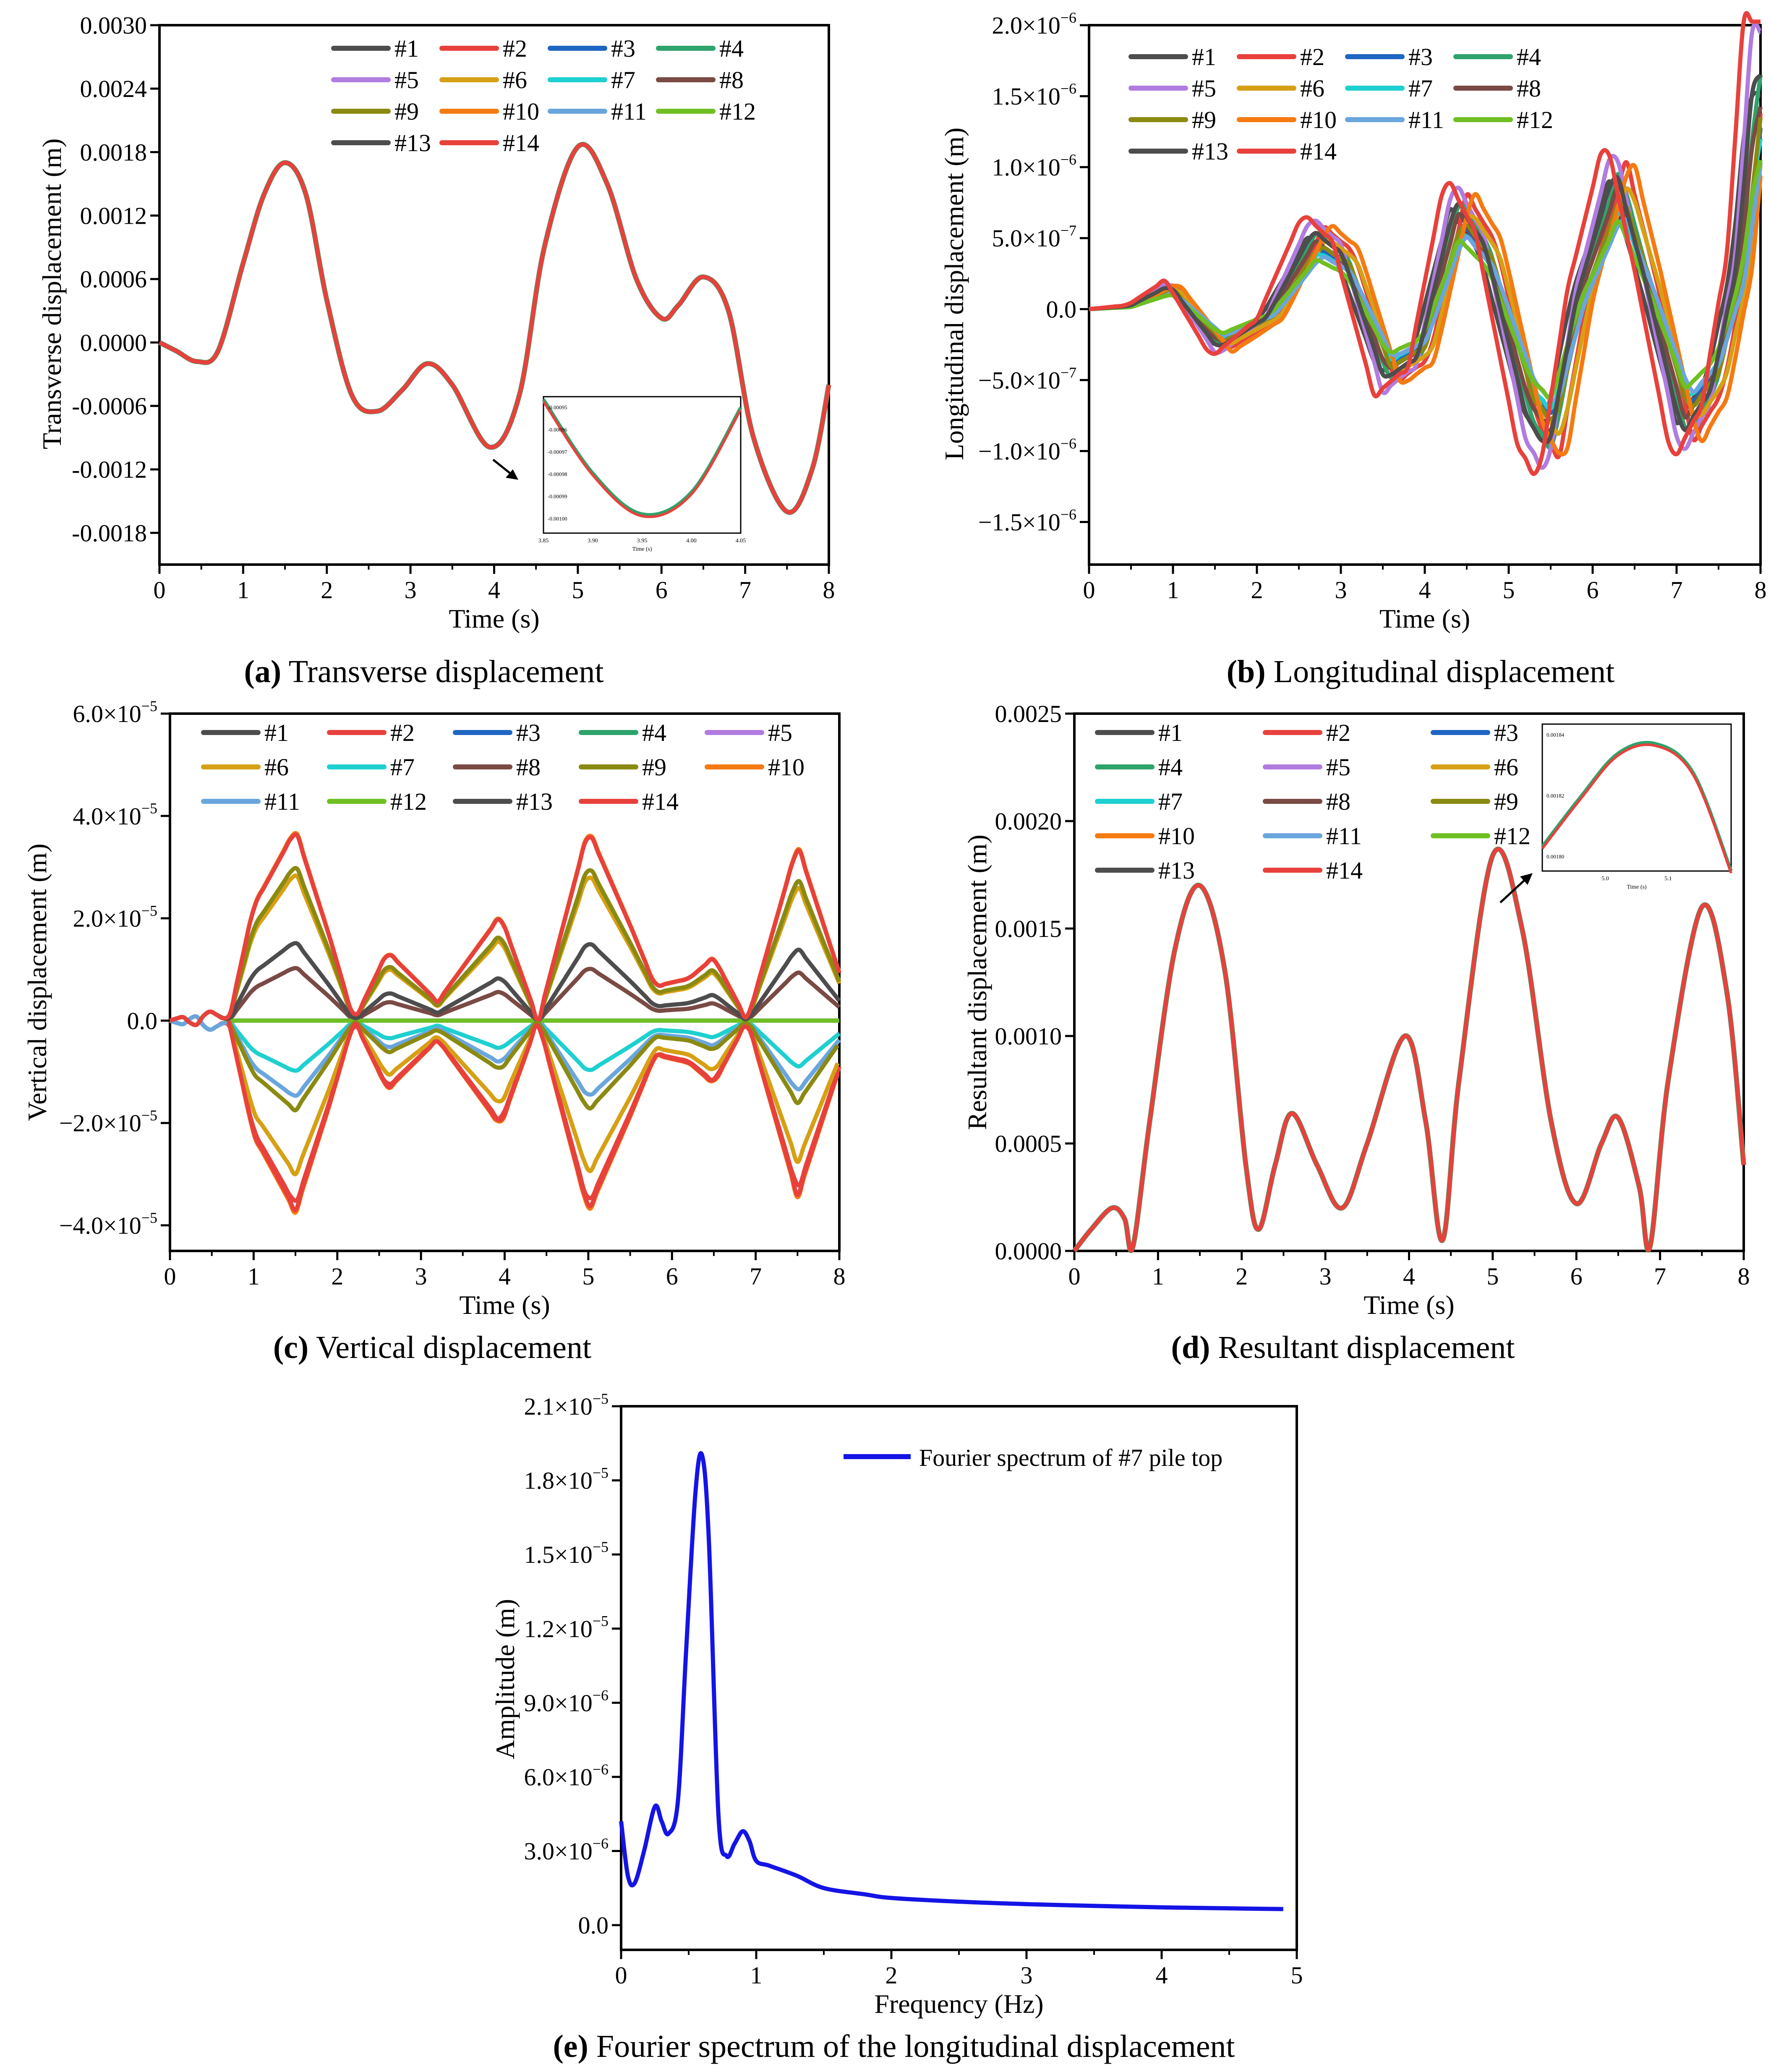  Describe the element at coordinates (1028, 821) in the screenshot. I see `y-tick-label: 0.0020` at that location.